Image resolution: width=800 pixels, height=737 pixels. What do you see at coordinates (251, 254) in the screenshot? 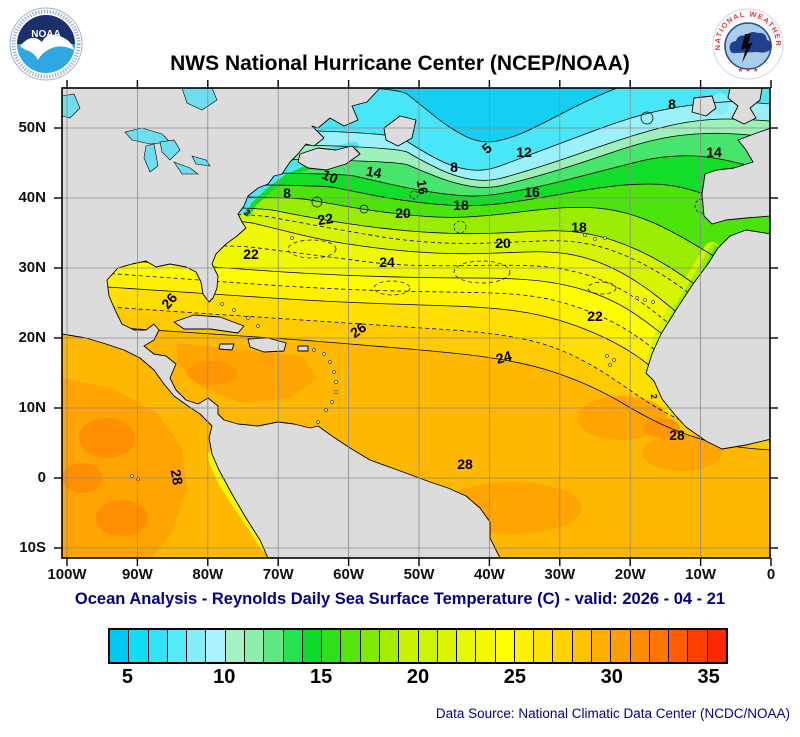
I see `contour-label-22: 22` at bounding box center [251, 254].